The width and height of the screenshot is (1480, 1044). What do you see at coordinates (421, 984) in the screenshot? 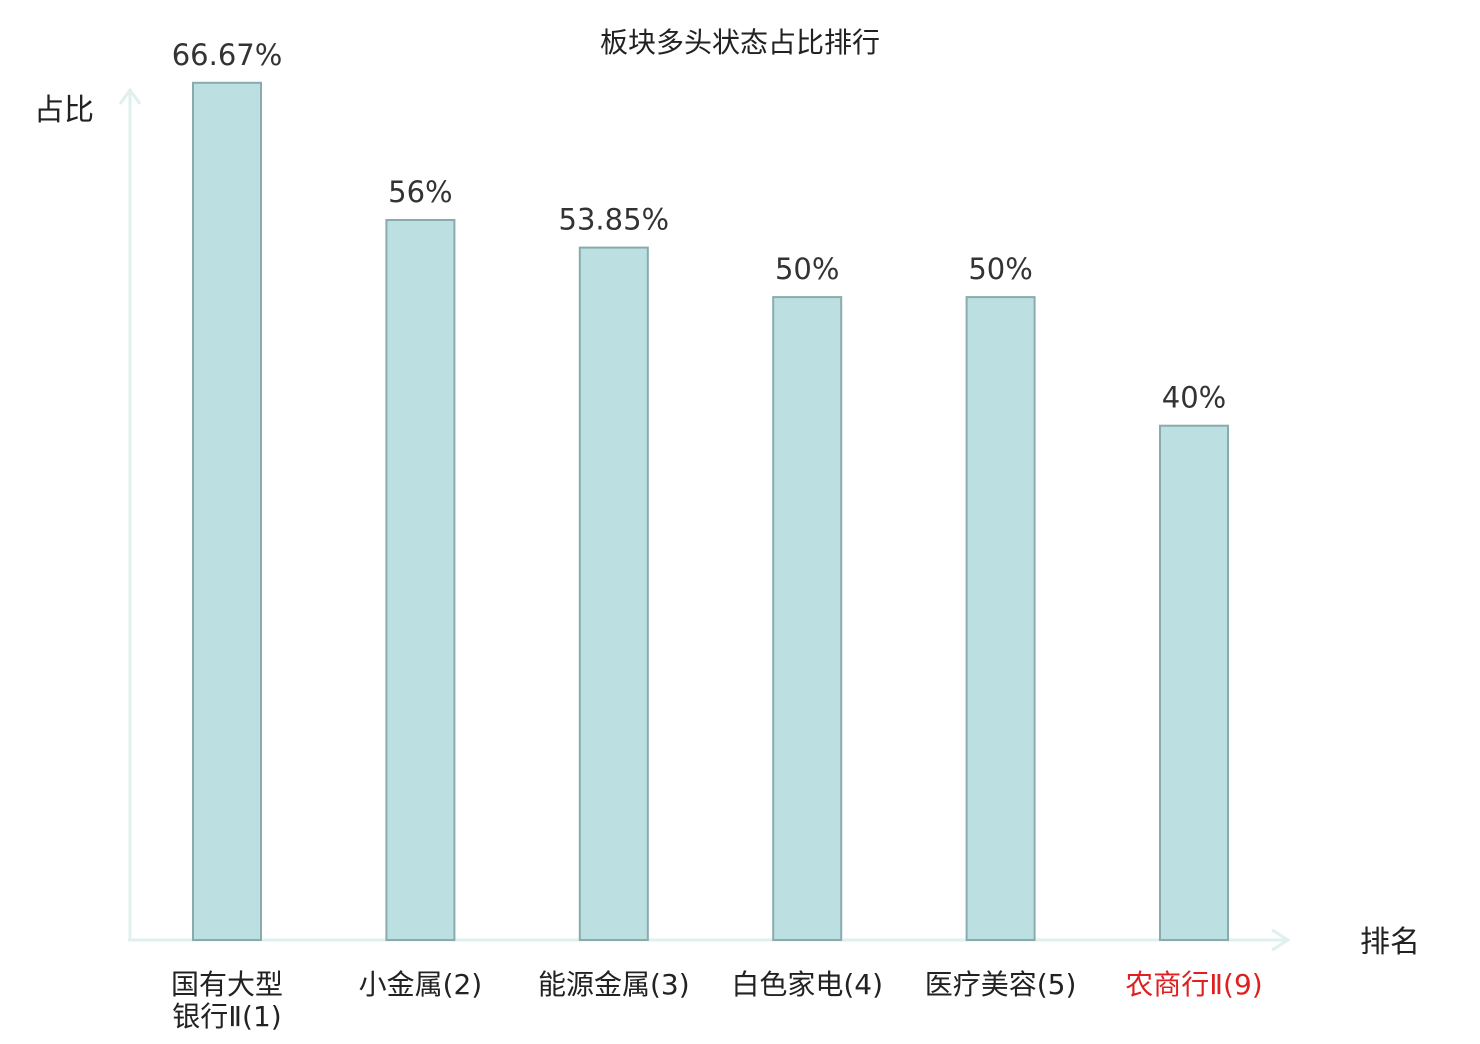
I see `x-tick-label: 小金属(2)` at bounding box center [421, 984].